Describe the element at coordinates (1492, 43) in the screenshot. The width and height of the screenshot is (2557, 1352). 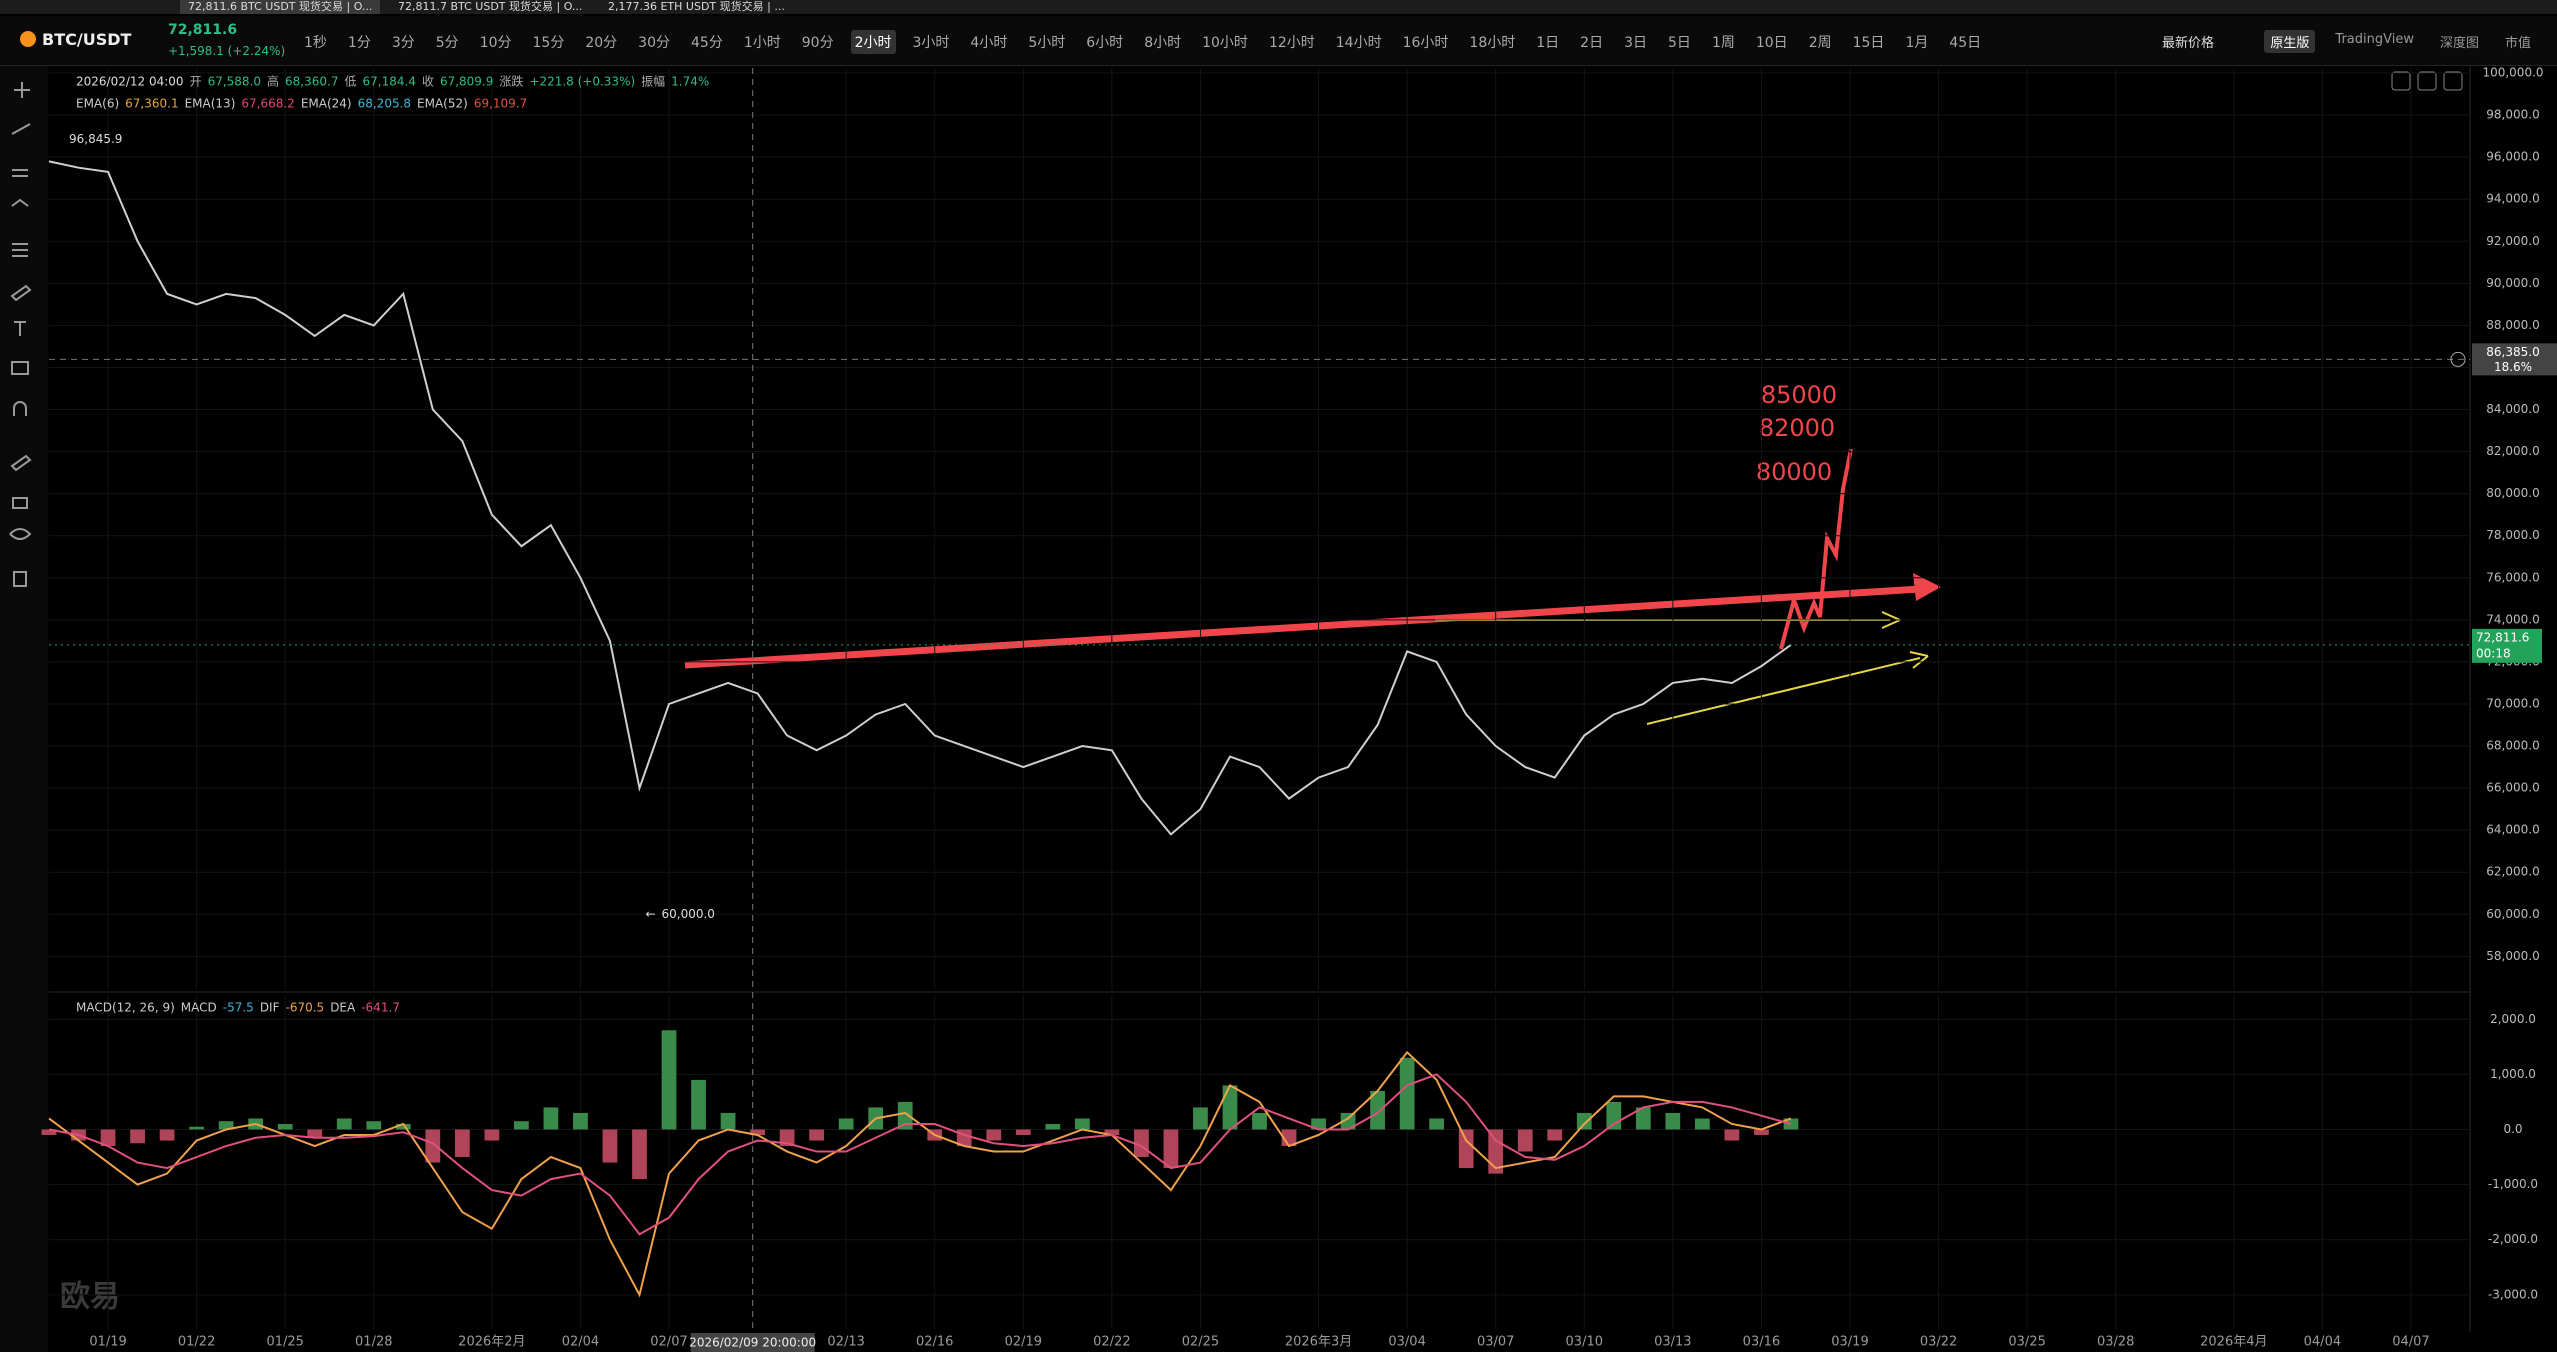
I see `interval-option: 18小时` at that location.